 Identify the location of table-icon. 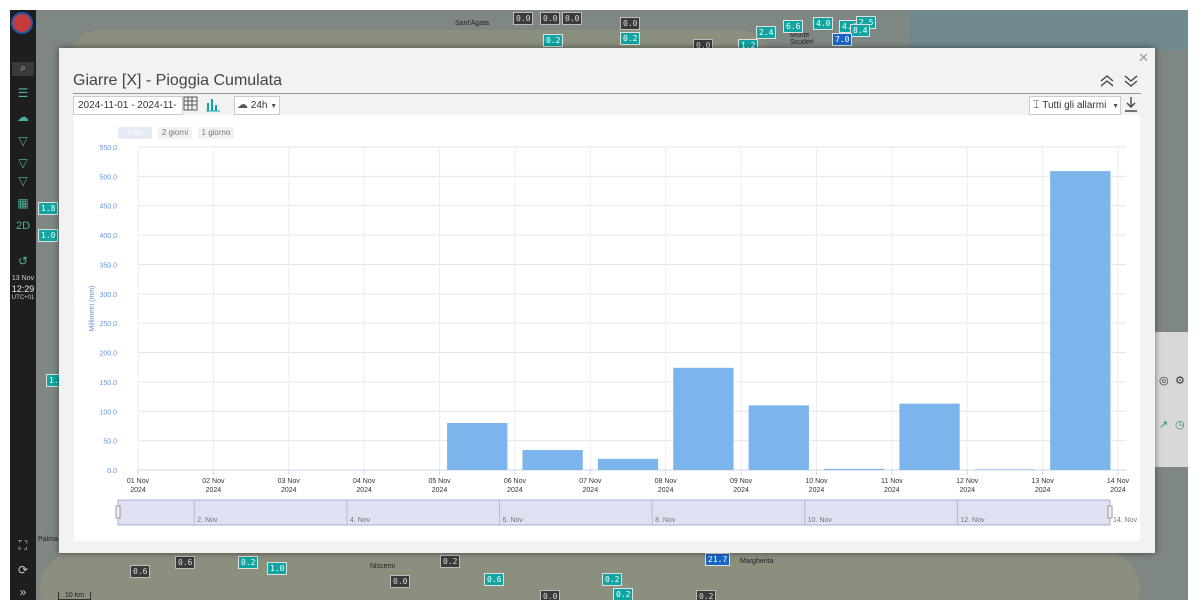
(191, 104).